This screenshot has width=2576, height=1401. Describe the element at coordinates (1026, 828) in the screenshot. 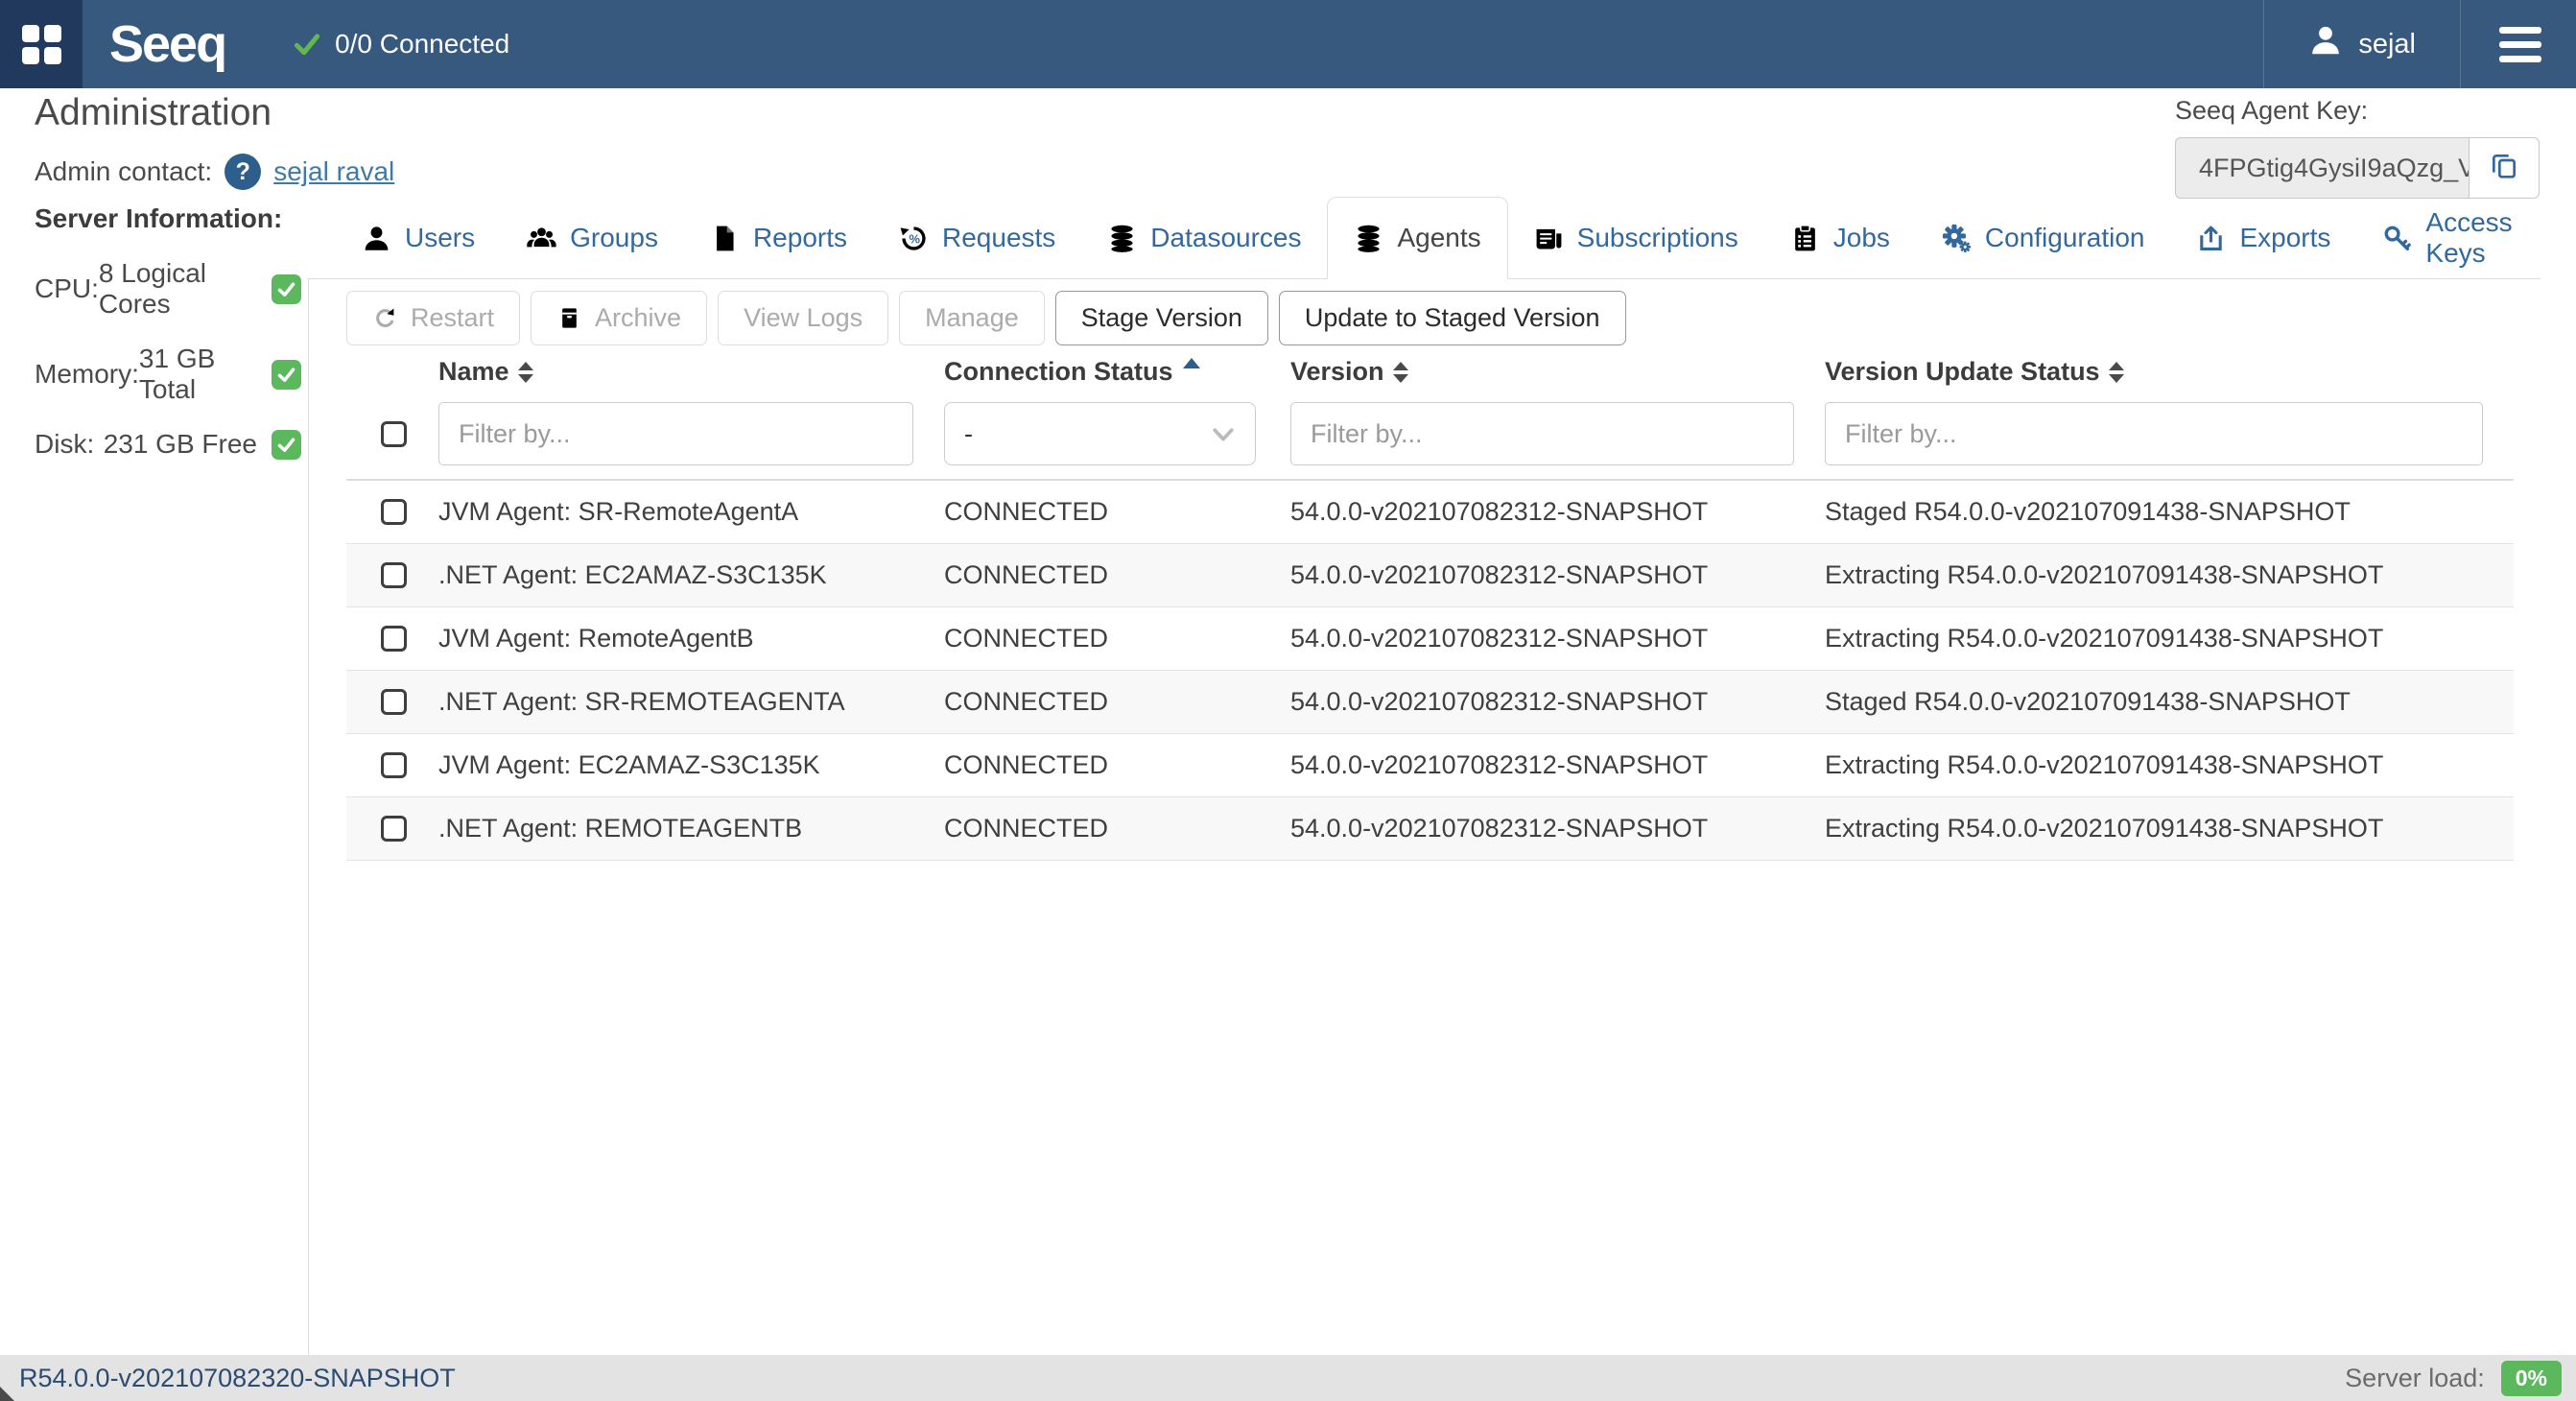

I see `cell-connection-status: CONNECTED` at that location.